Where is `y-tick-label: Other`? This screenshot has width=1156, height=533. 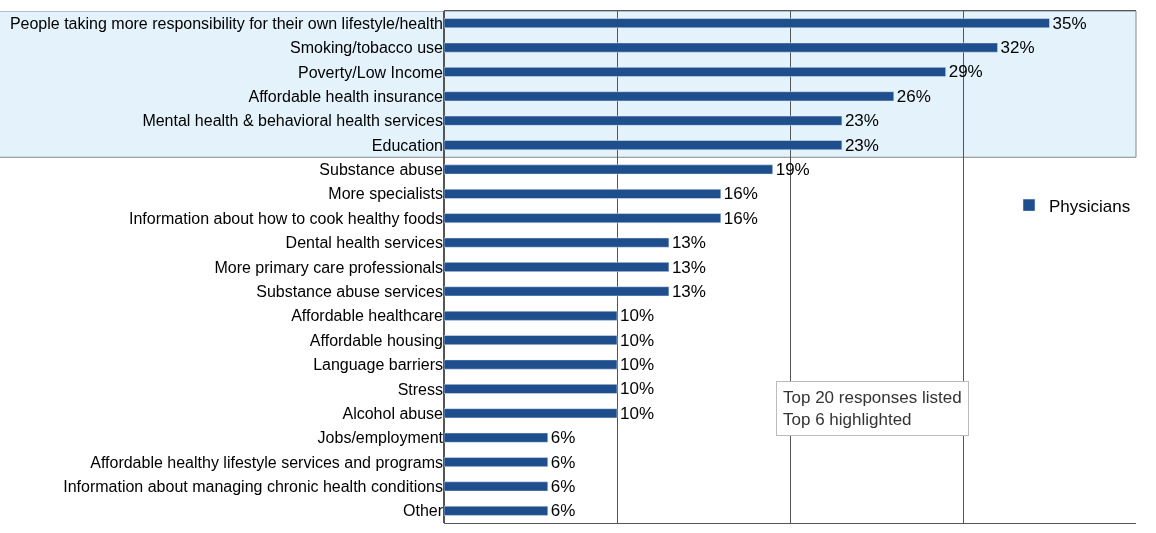 y-tick-label: Other is located at coordinates (423, 511).